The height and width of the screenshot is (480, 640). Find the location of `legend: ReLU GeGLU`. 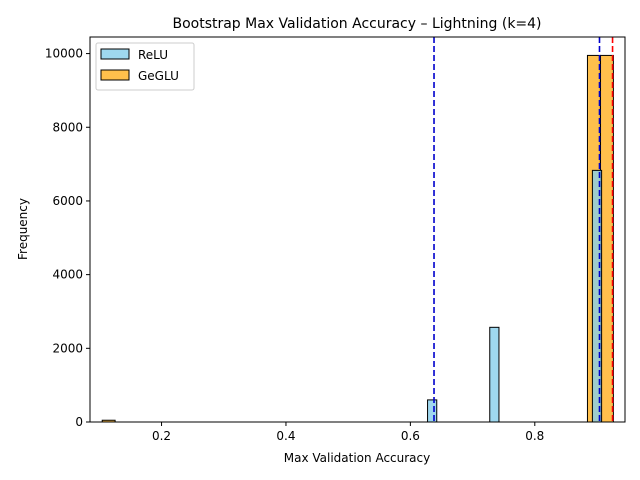

legend: ReLU GeGLU is located at coordinates (145, 66).